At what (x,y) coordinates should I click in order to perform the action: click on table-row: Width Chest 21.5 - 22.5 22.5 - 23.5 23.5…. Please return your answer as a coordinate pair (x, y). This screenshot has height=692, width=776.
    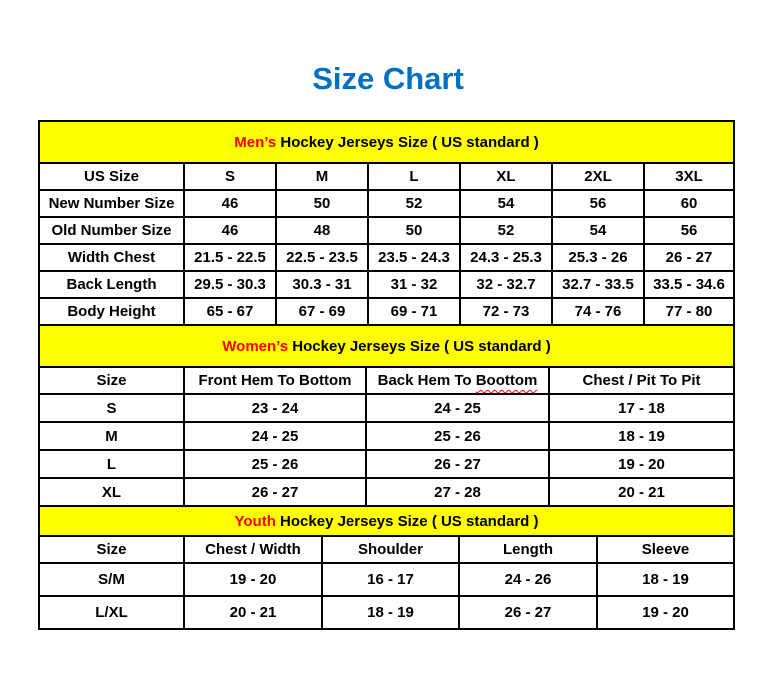
    Looking at the image, I should click on (387, 257).